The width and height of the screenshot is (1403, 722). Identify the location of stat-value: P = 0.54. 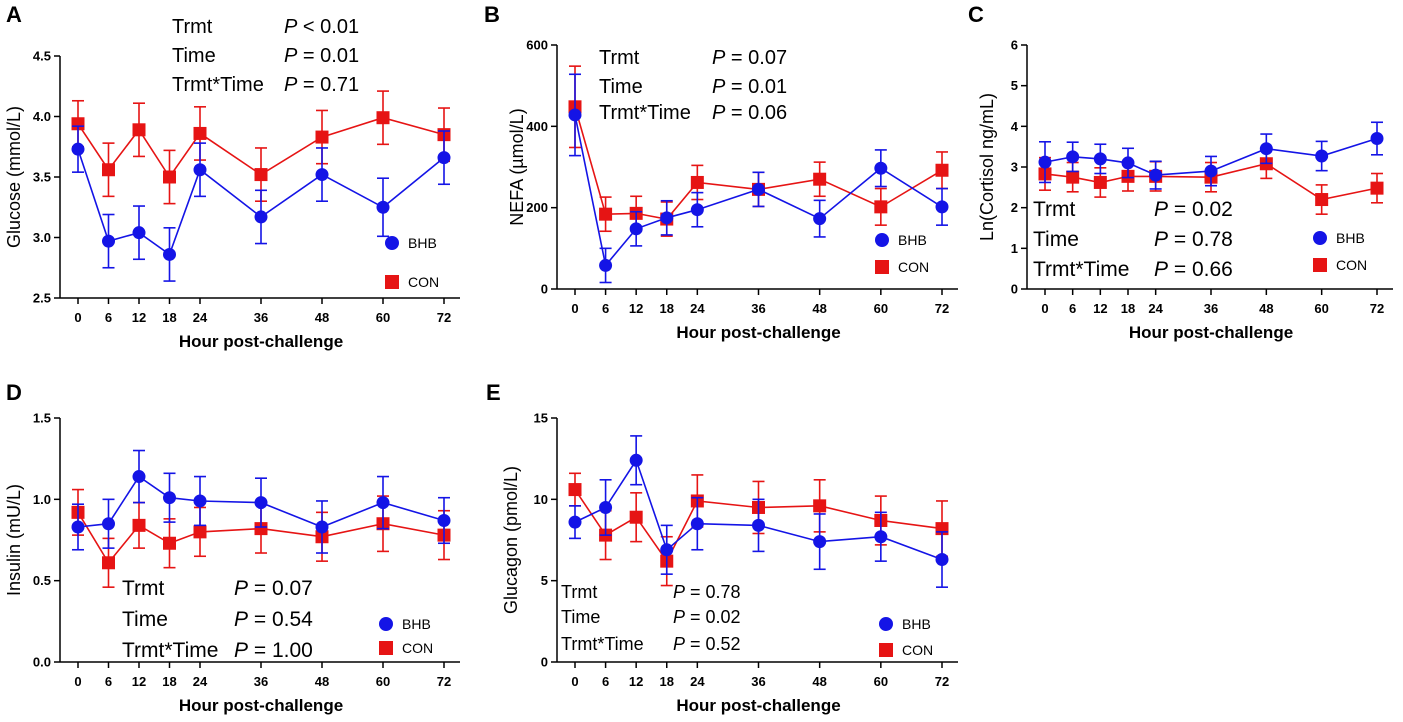
(273, 619).